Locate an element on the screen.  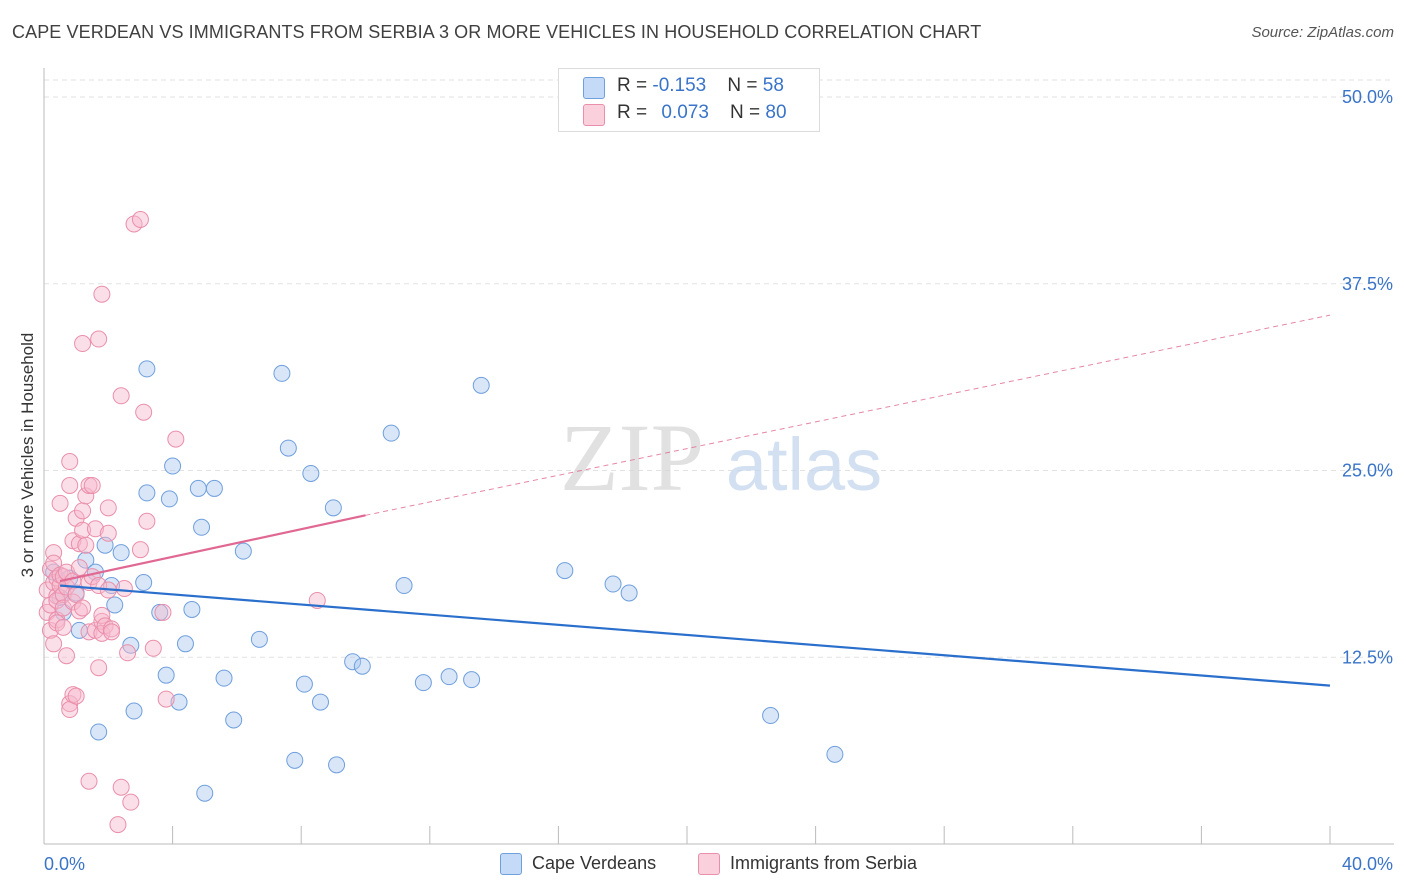
y-tick-label: 25.0% is located at coordinates (1367, 471).